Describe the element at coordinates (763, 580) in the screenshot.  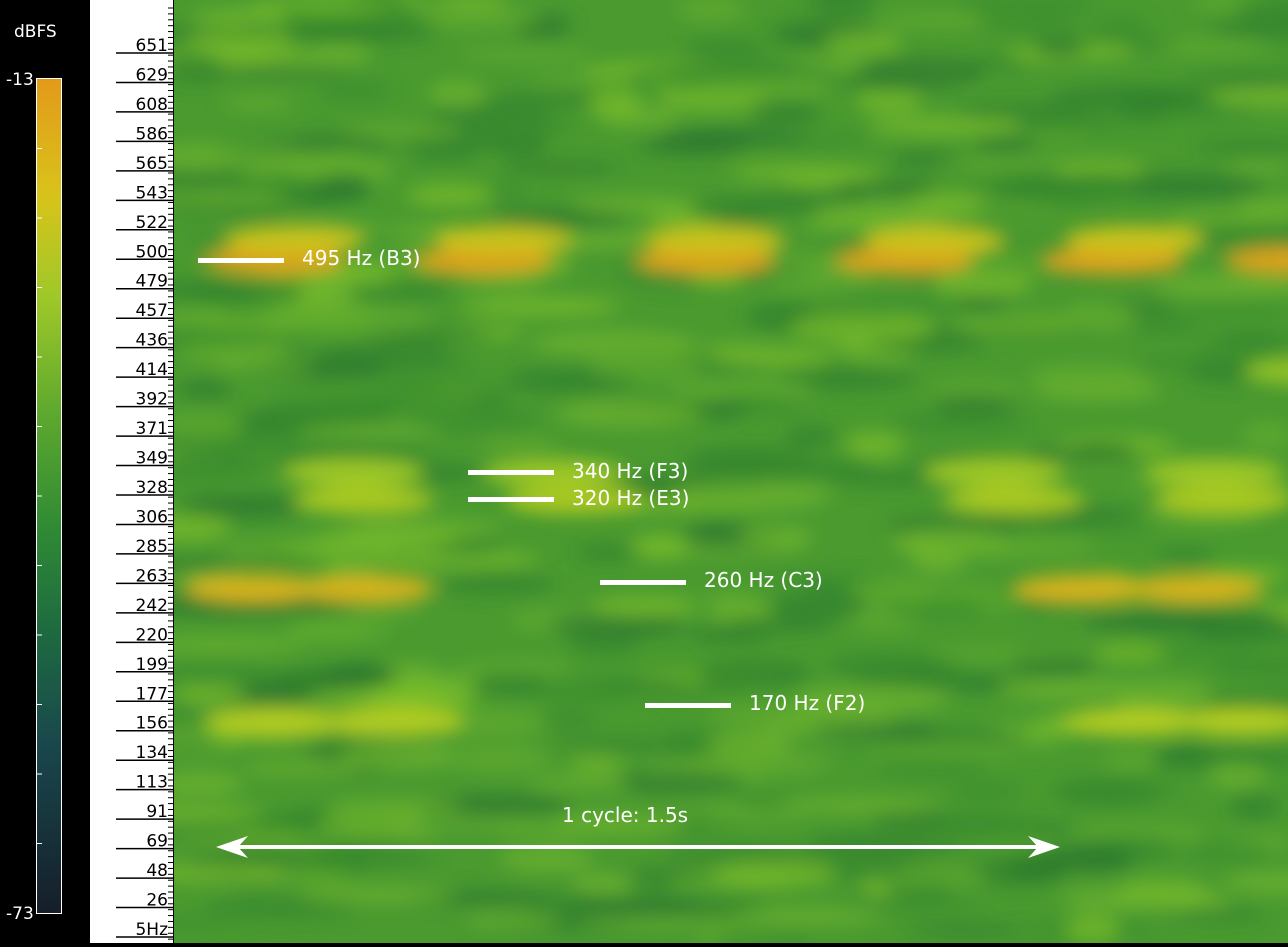
I see `frequency-annotation-label: 260 Hz (C3)` at that location.